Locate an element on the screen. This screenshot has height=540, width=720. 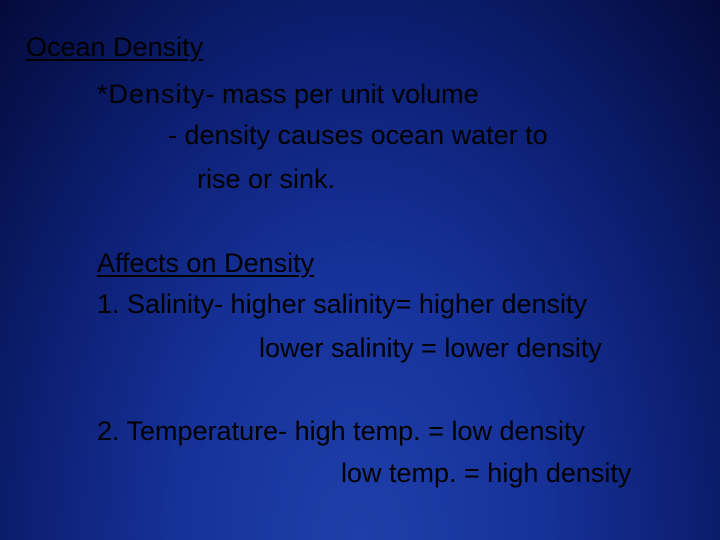
definition-line: *Density- mass per unit volume is located at coordinates (288, 94).